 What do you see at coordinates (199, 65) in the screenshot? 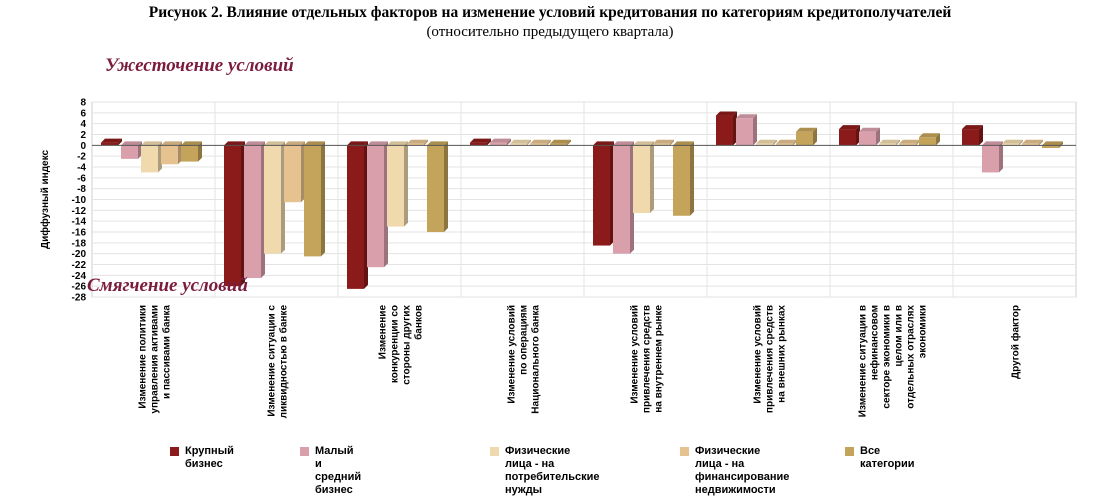
I see `annotation-tightening: Ужесточение условий` at bounding box center [199, 65].